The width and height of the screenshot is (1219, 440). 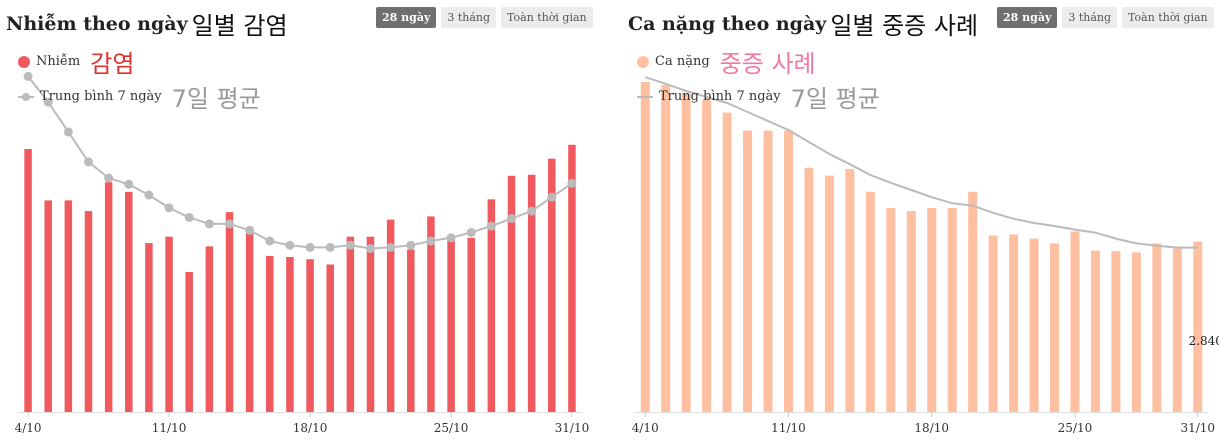 What do you see at coordinates (931, 428) in the screenshot?
I see `x-tick-label: 18/10` at bounding box center [931, 428].